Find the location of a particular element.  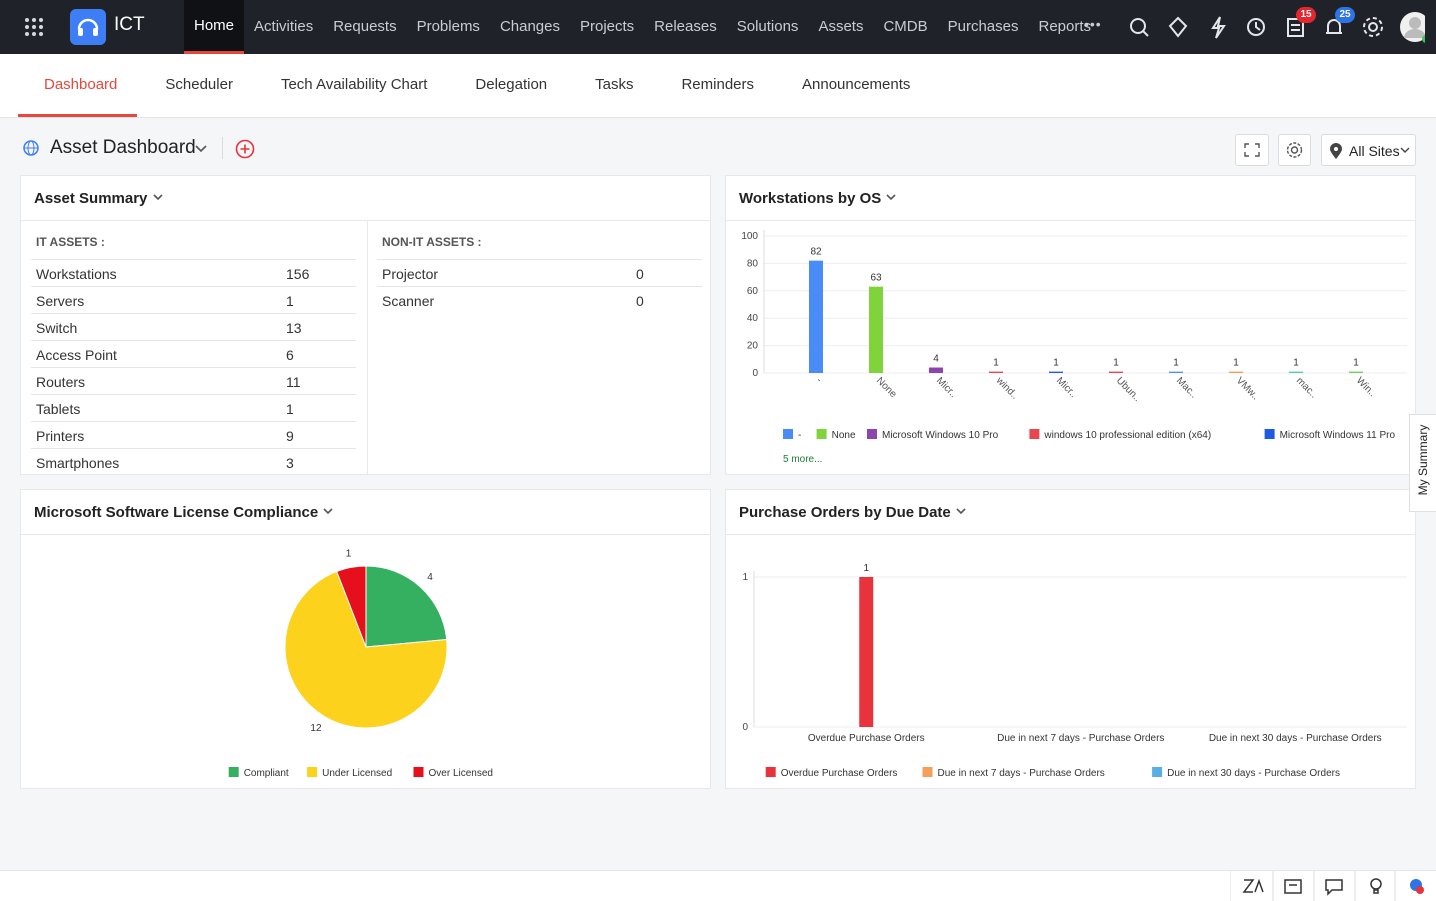

widget-title: Asset Summary is located at coordinates (91, 198).